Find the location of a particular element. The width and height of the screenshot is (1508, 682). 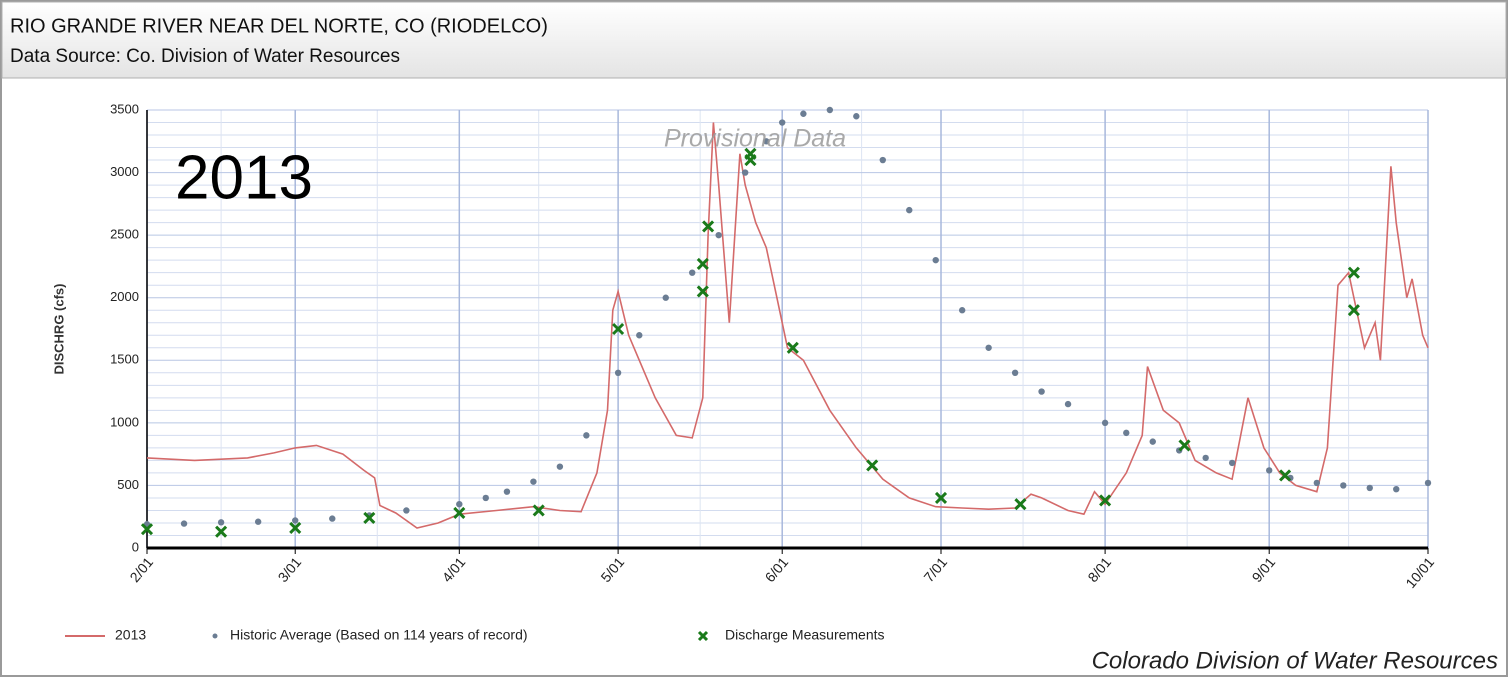

y-axis-label: DISCHRG (cfs) is located at coordinates (58, 328).